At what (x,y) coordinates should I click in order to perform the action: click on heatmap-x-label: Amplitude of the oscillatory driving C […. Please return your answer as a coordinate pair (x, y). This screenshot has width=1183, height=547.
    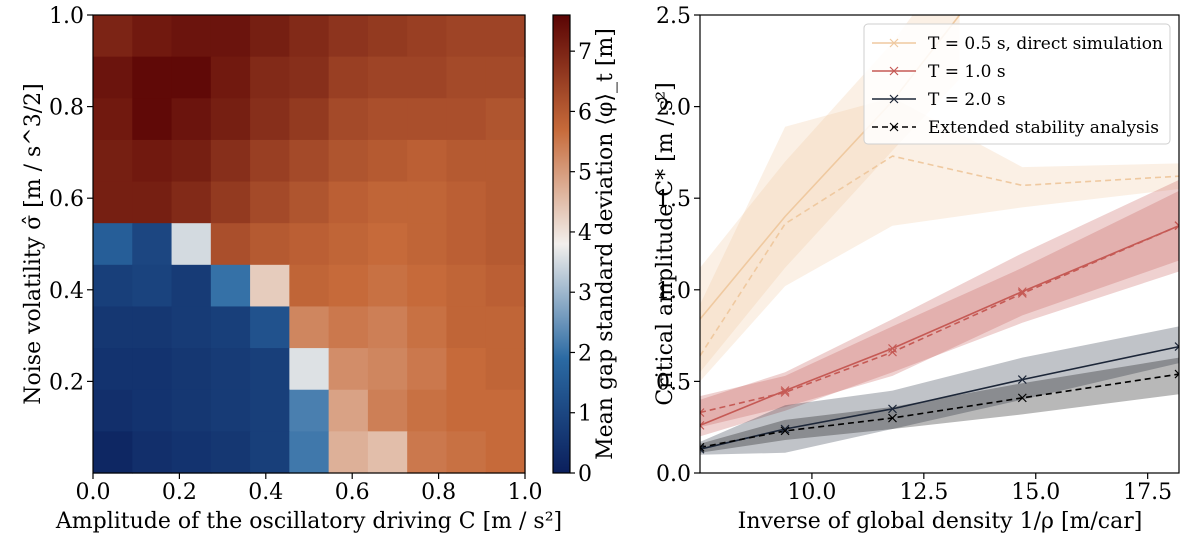
    Looking at the image, I should click on (308, 521).